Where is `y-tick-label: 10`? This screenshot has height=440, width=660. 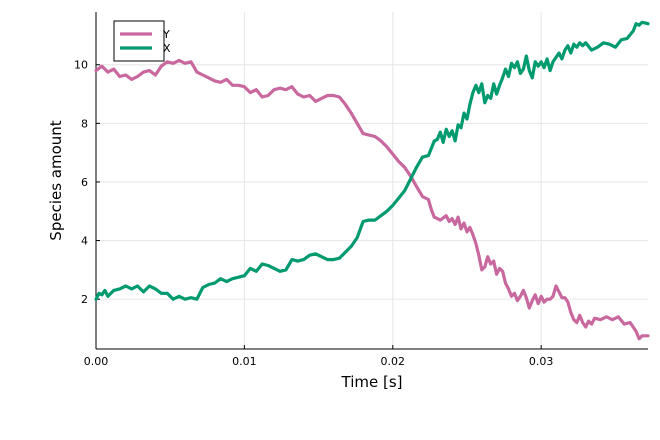 y-tick-label: 10 is located at coordinates (81, 65).